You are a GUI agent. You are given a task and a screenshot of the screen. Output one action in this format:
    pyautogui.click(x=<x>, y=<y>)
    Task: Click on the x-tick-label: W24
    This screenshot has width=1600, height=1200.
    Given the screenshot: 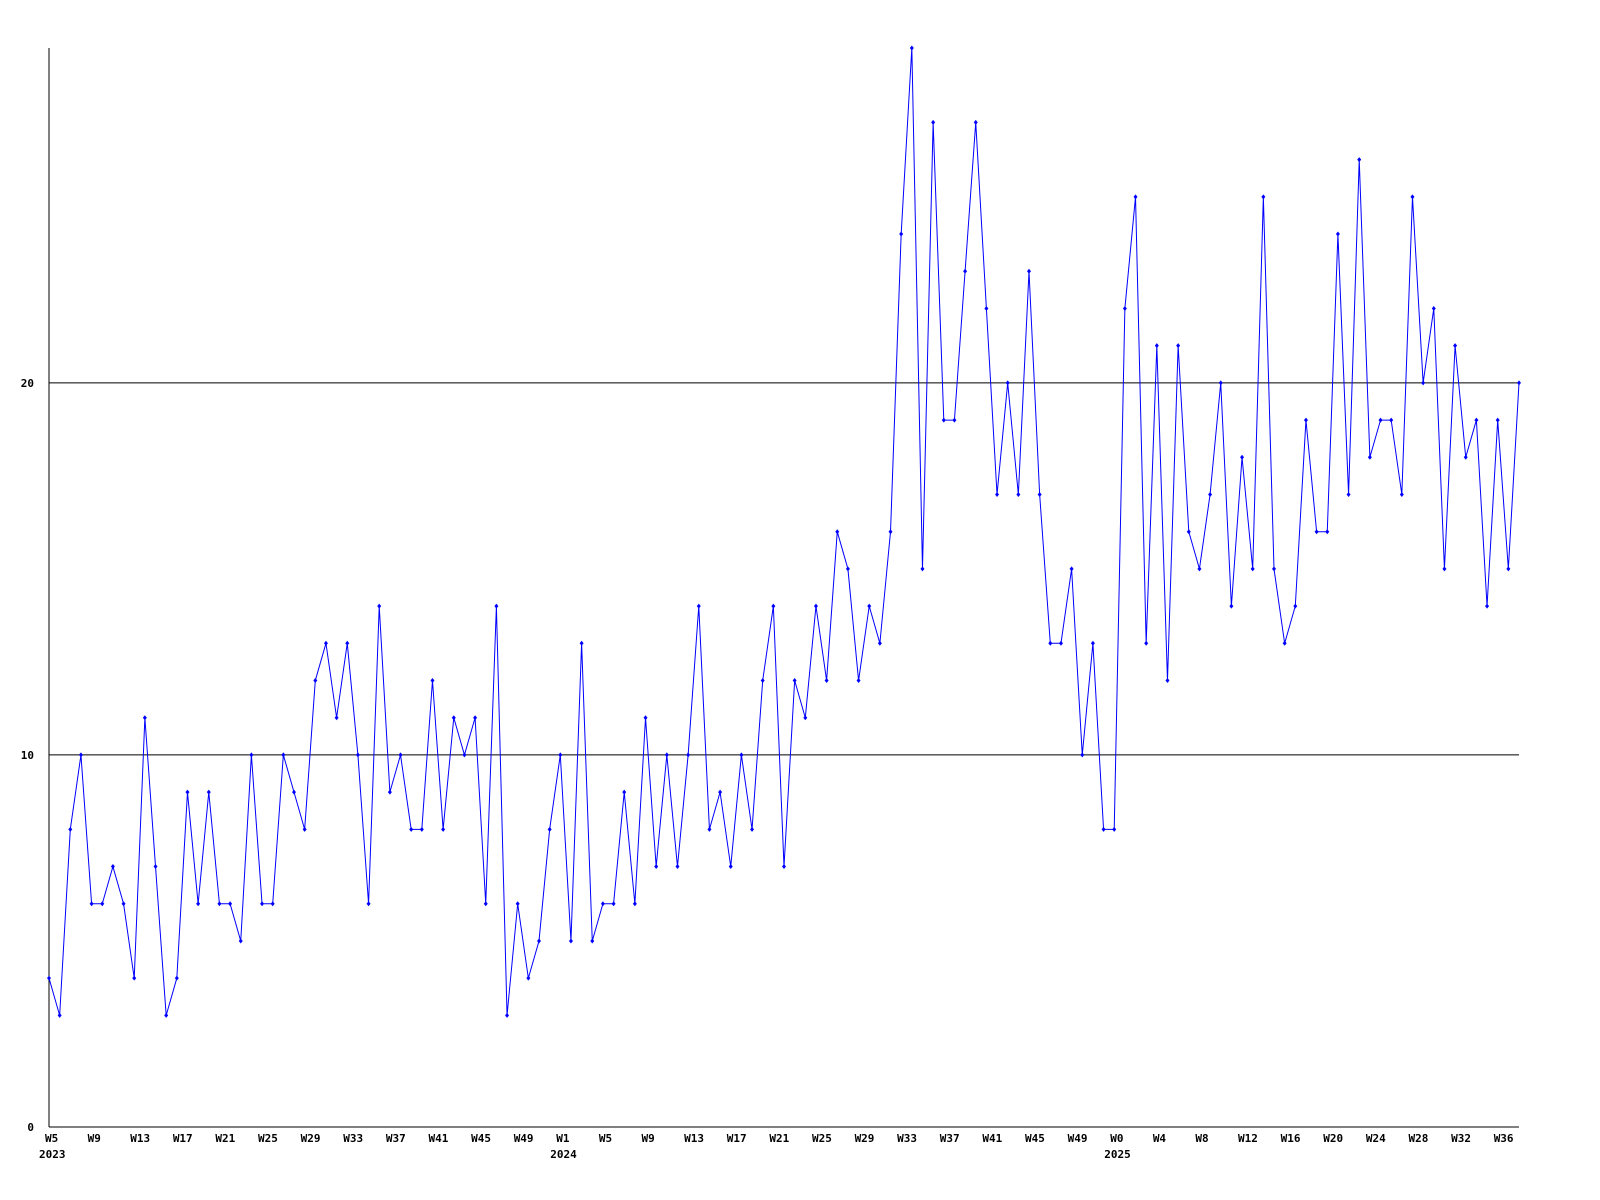 What is the action you would take?
    pyautogui.click(x=1376, y=1138)
    